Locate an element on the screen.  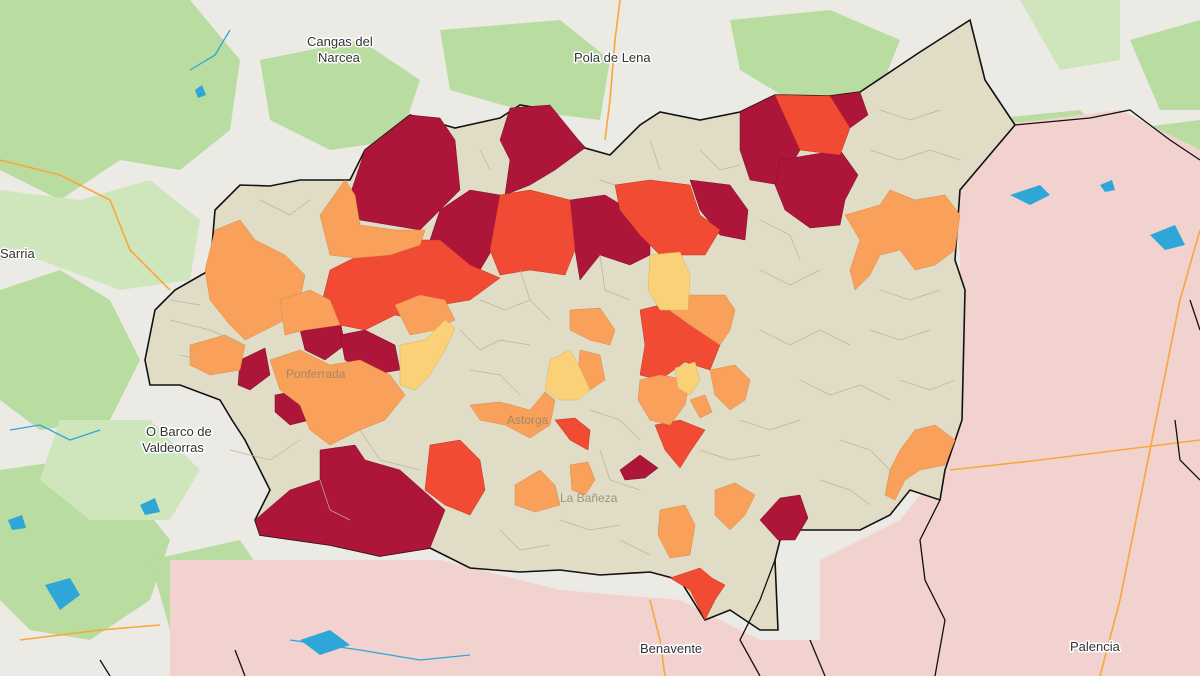
town-label-astorga: Astorga is located at coordinates (528, 420).